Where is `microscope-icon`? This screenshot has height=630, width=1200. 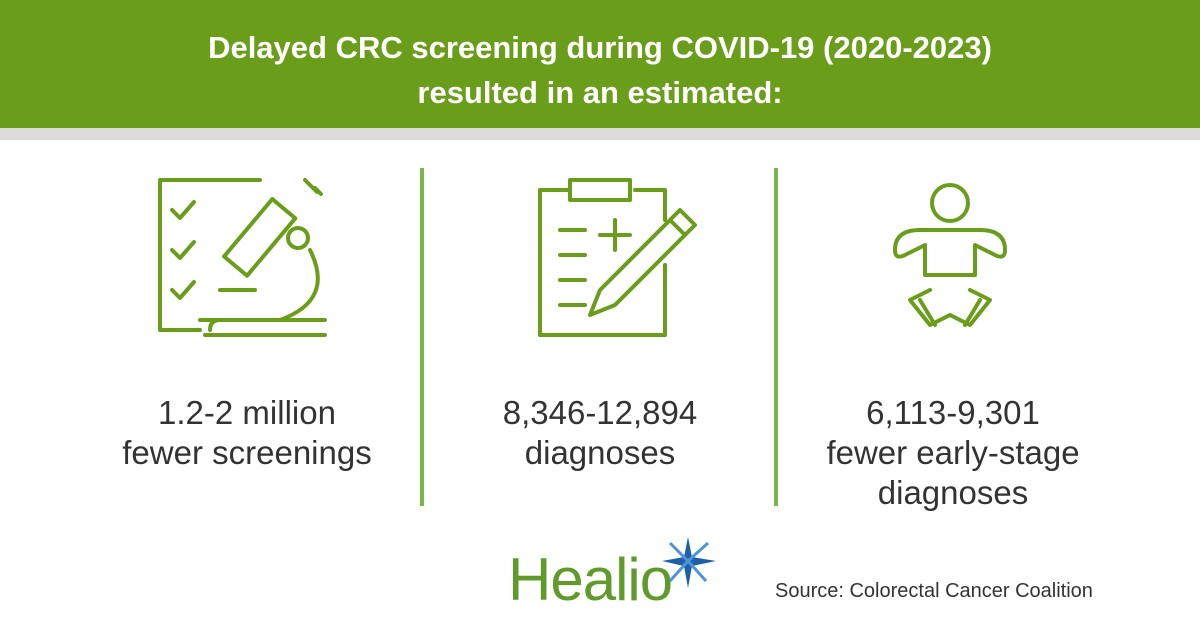
microscope-icon is located at coordinates (242, 257).